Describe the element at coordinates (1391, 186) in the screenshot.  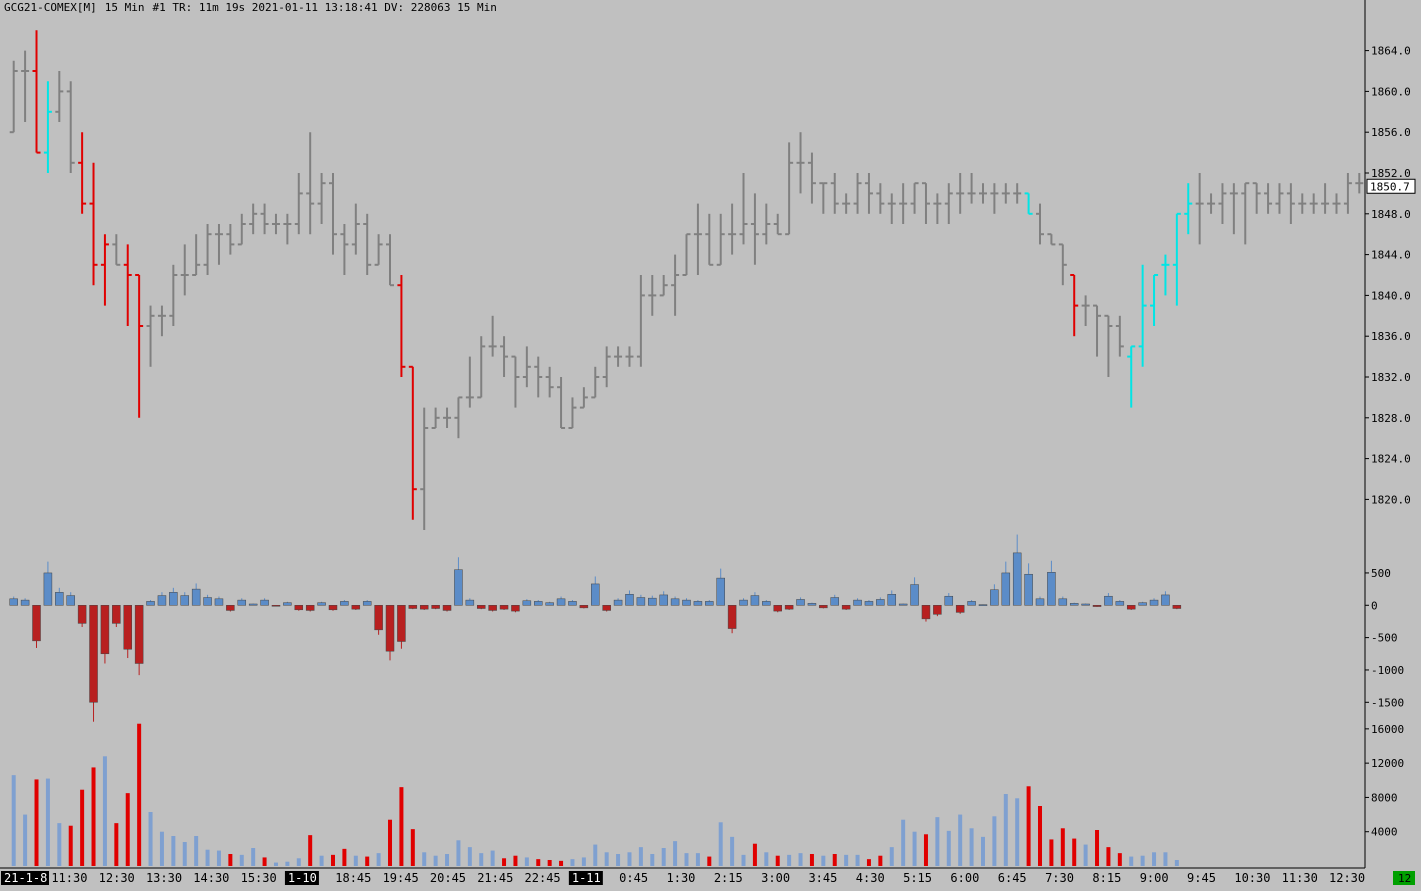
I see `last-price-box` at that location.